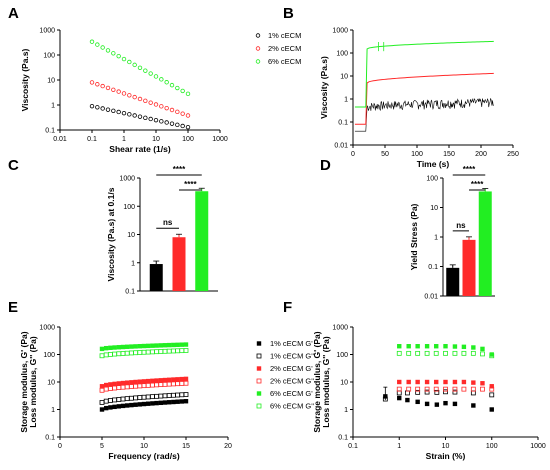 The width and height of the screenshot is (550, 470). I want to click on panel-a-y-tick-label: 1, so click(53, 106).